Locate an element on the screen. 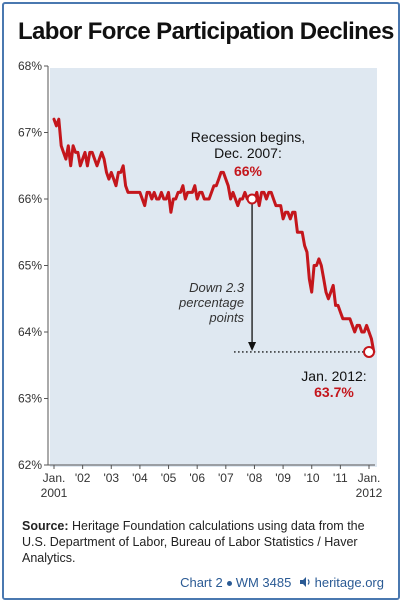 This screenshot has width=400, height=600. recession-value: 66% is located at coordinates (248, 171).